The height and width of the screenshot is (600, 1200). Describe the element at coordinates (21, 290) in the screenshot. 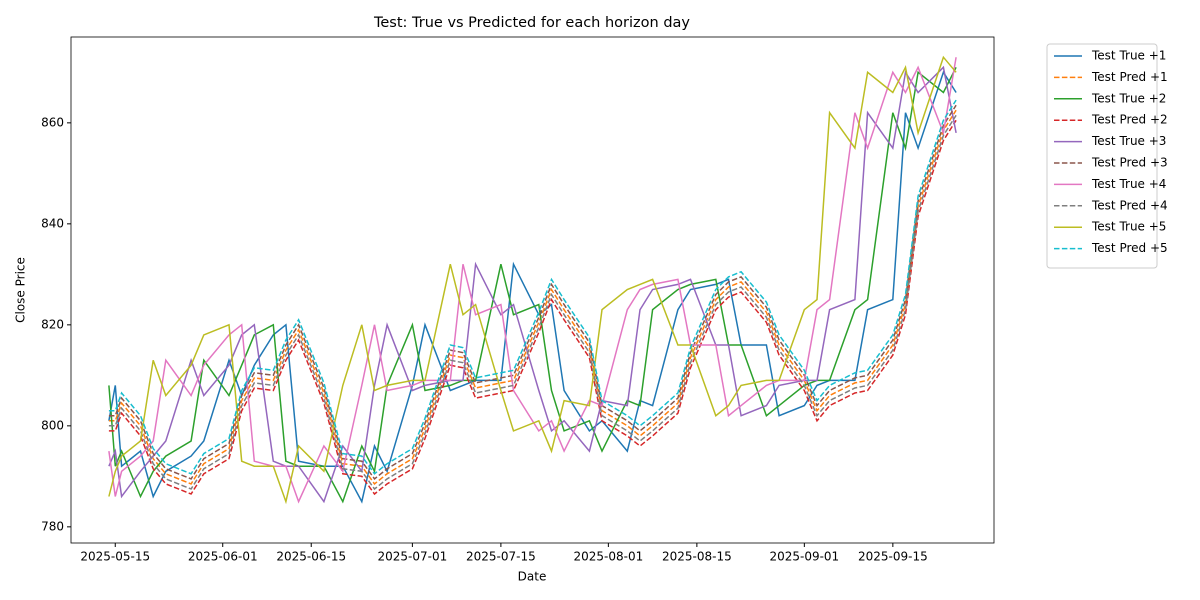

I see `y-axis-label: Close Price` at that location.